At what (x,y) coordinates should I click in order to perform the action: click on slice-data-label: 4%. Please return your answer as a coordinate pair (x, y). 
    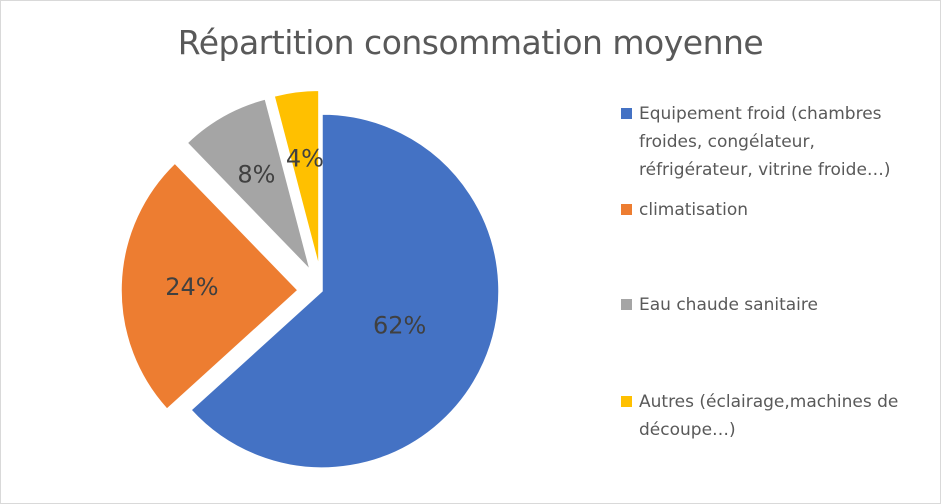
    Looking at the image, I should click on (305, 158).